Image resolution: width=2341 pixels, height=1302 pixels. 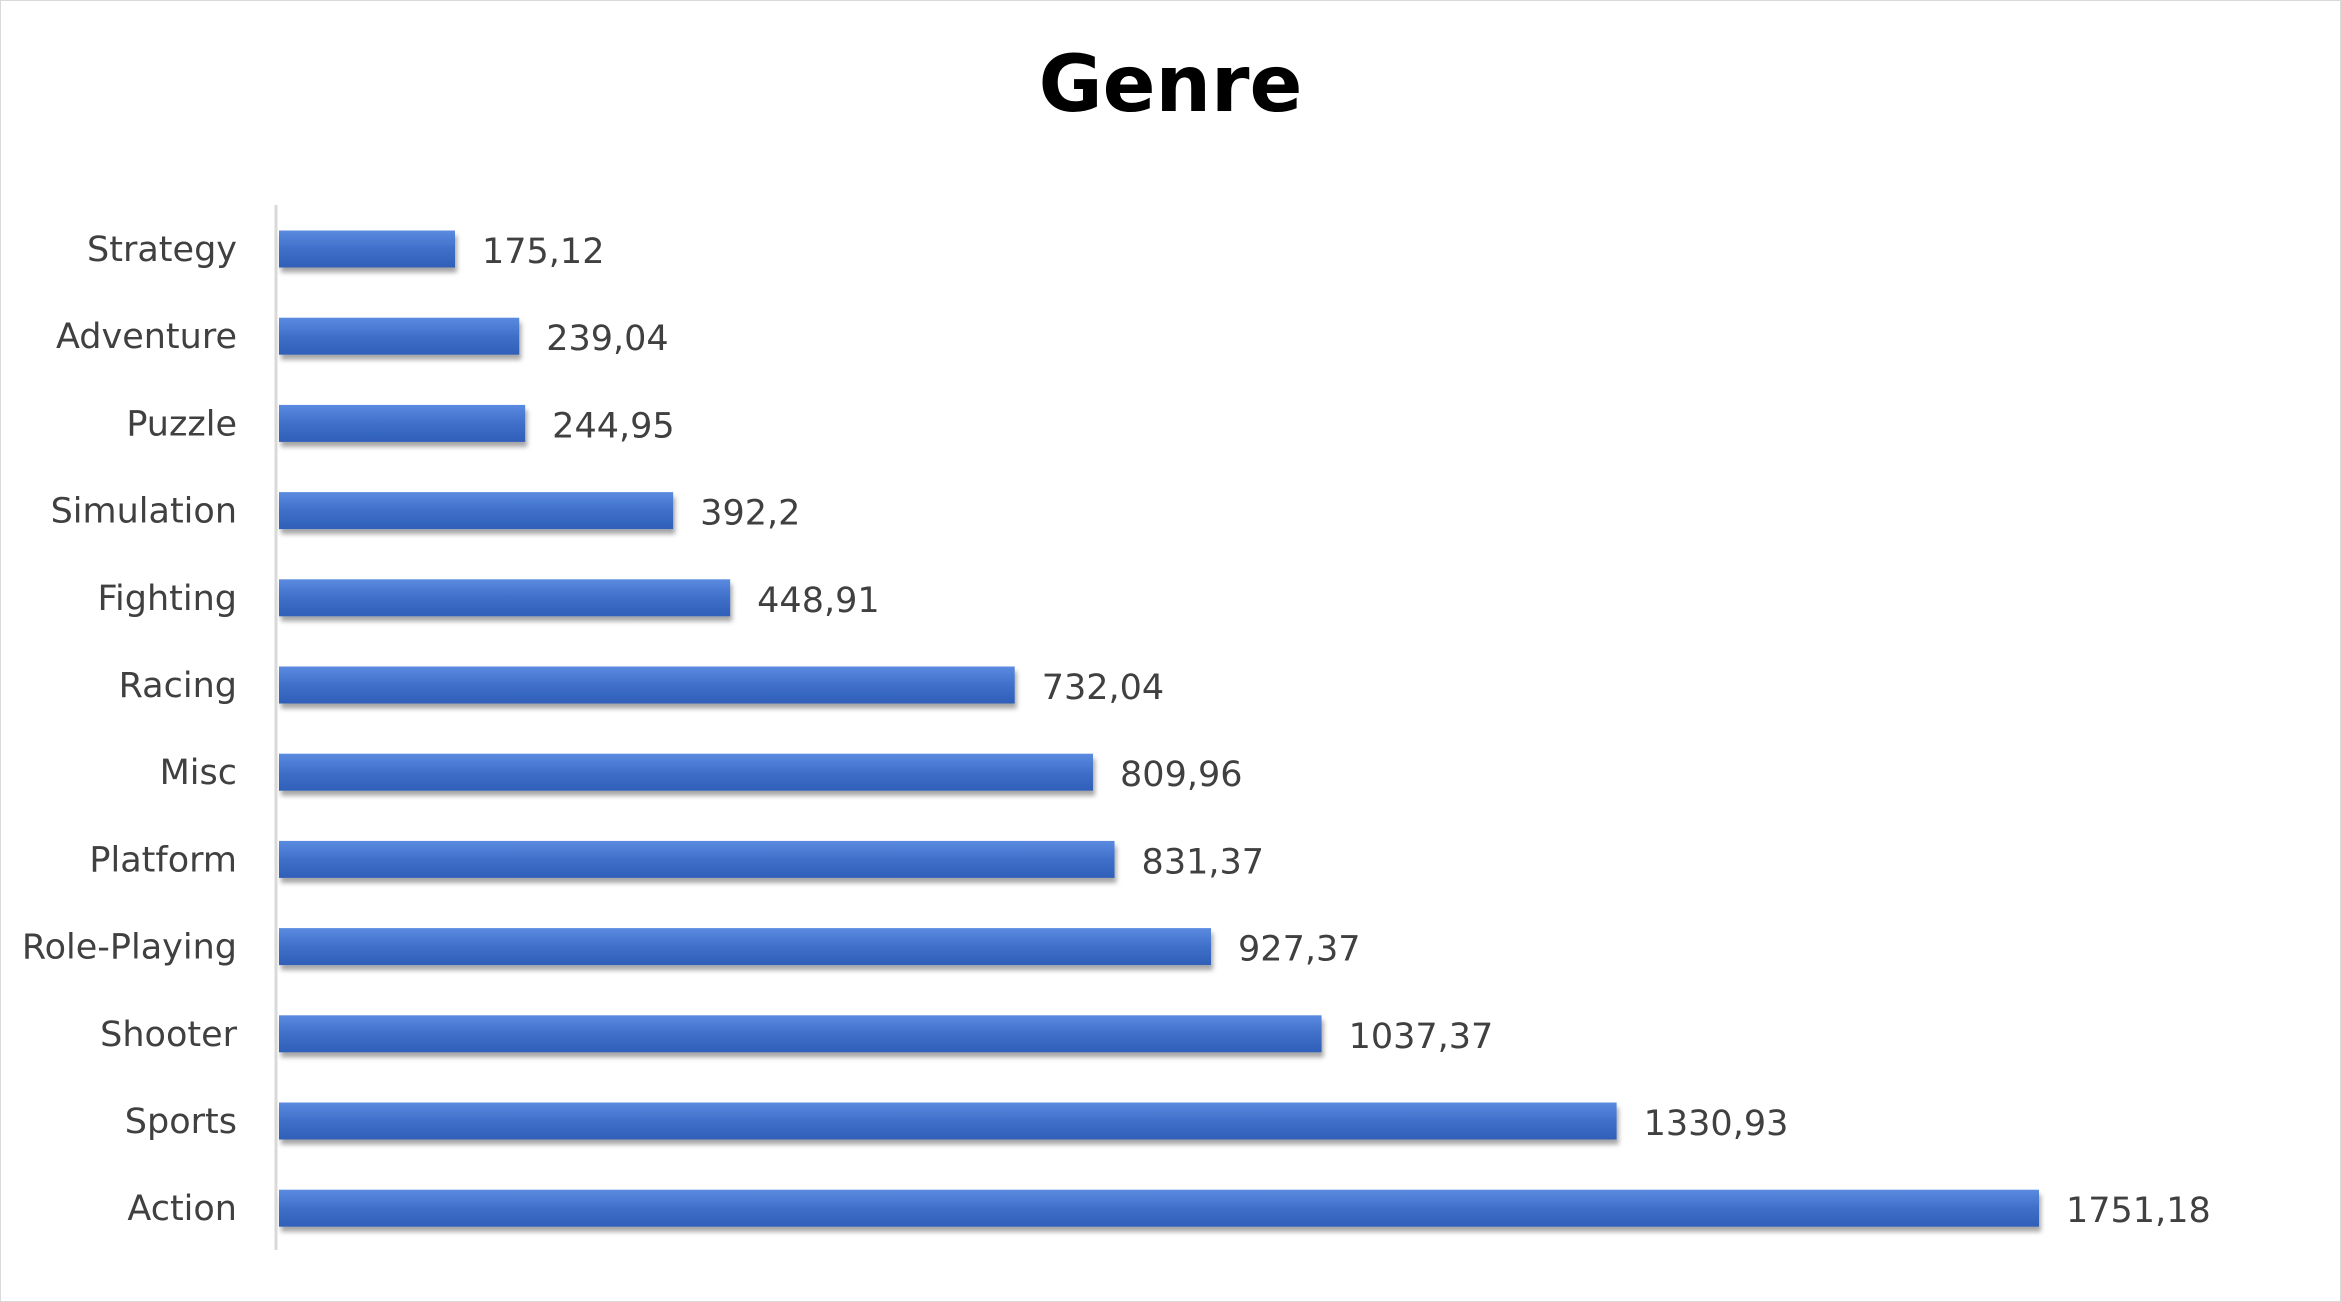 What do you see at coordinates (697, 859) in the screenshot?
I see `bar-platform` at bounding box center [697, 859].